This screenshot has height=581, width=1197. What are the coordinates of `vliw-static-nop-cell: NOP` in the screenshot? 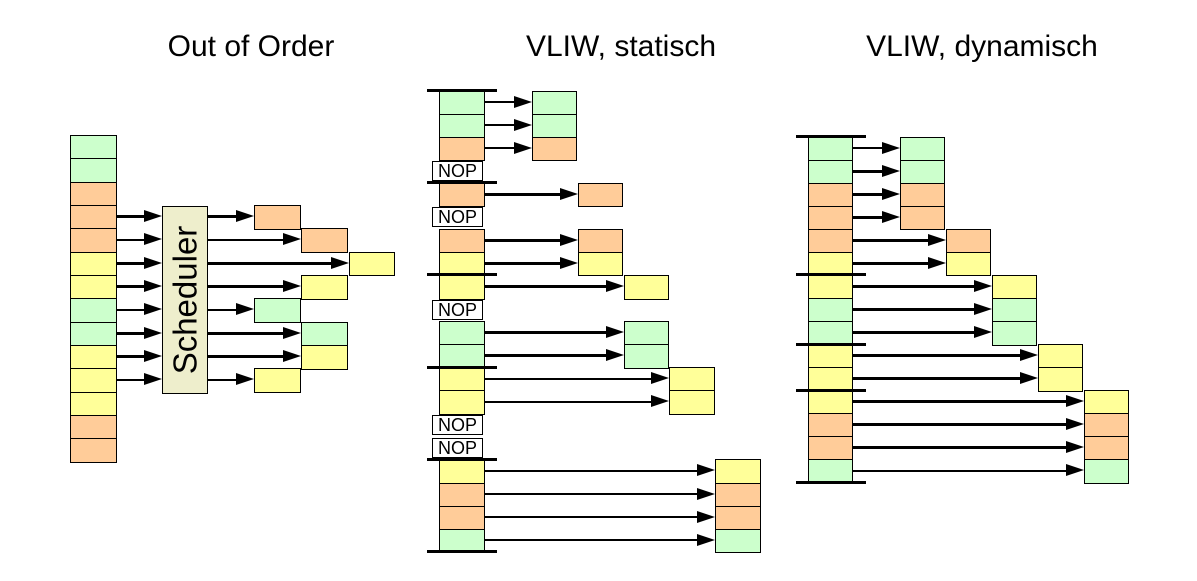 It's located at (457, 424).